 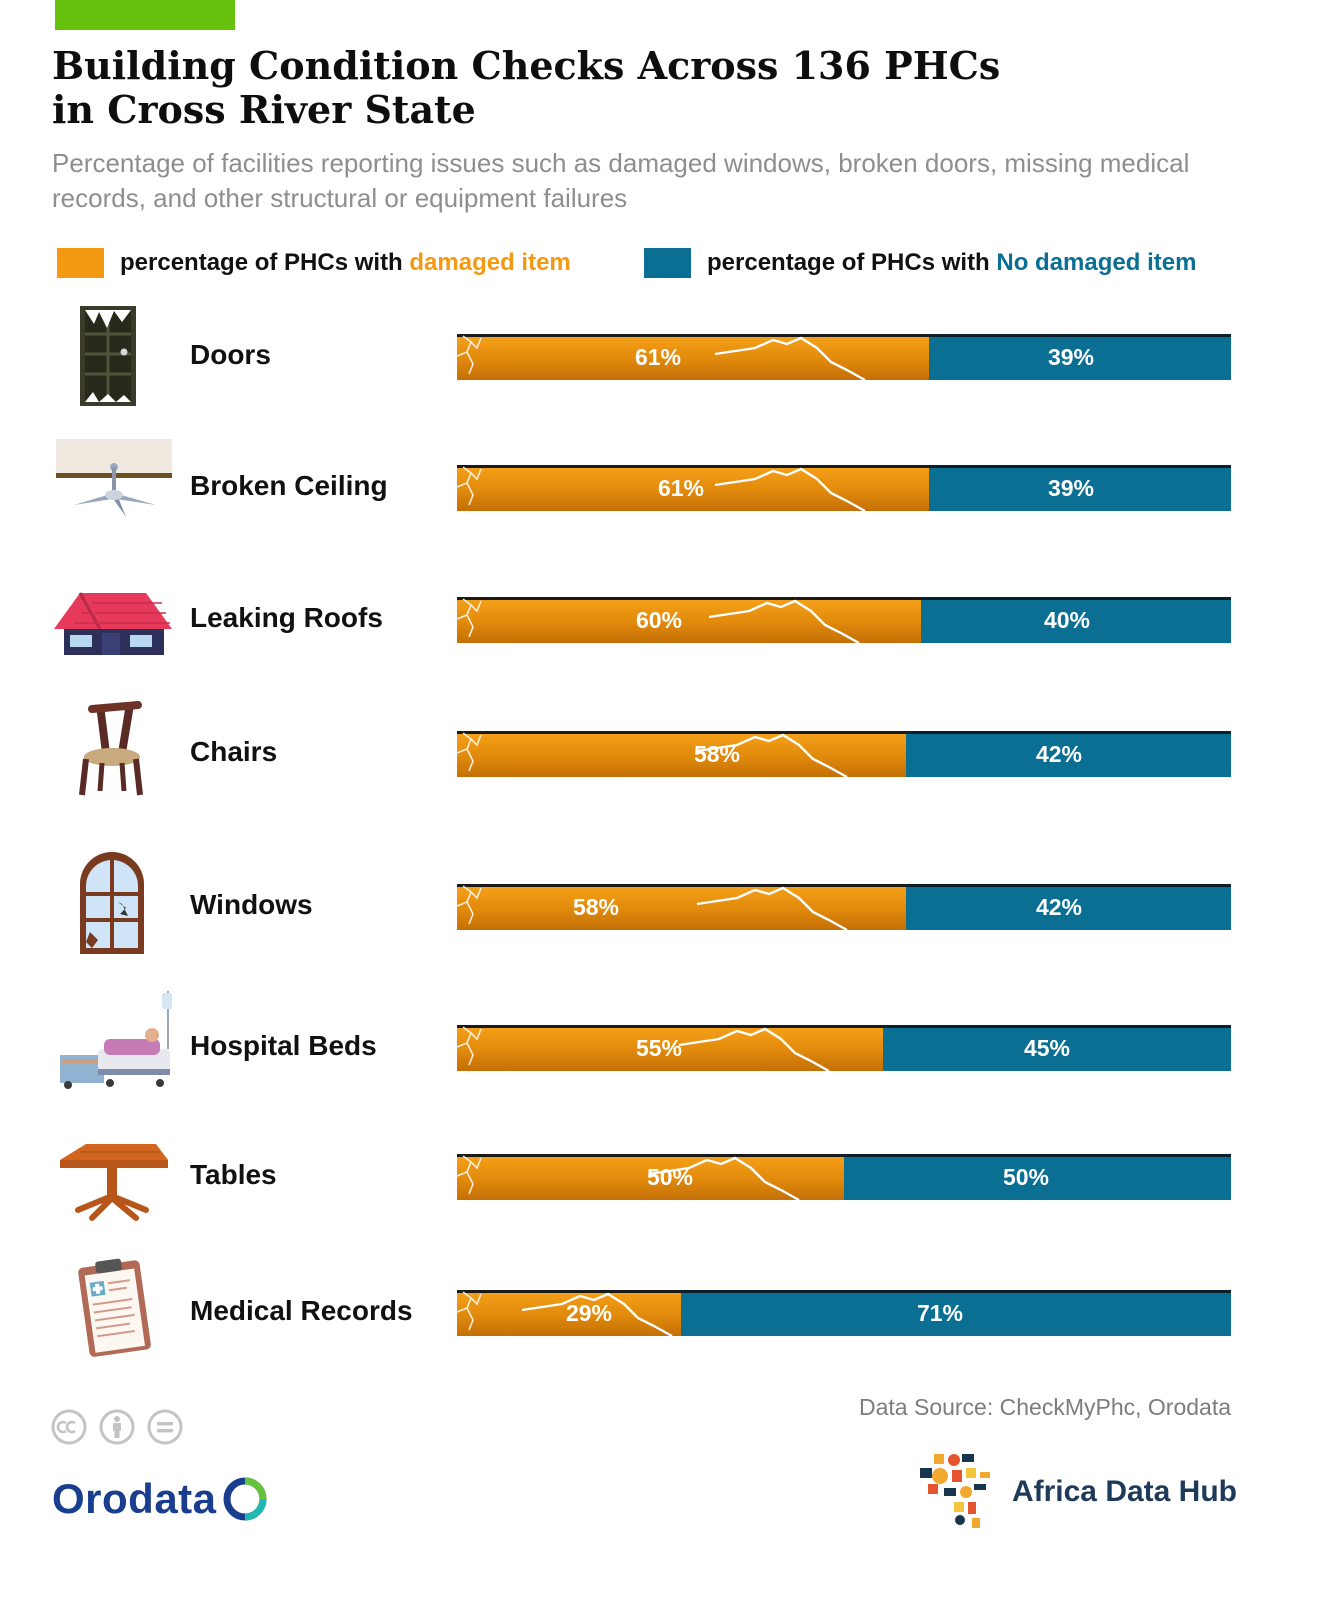 What do you see at coordinates (165, 1427) in the screenshot?
I see `cc-nd-icon` at bounding box center [165, 1427].